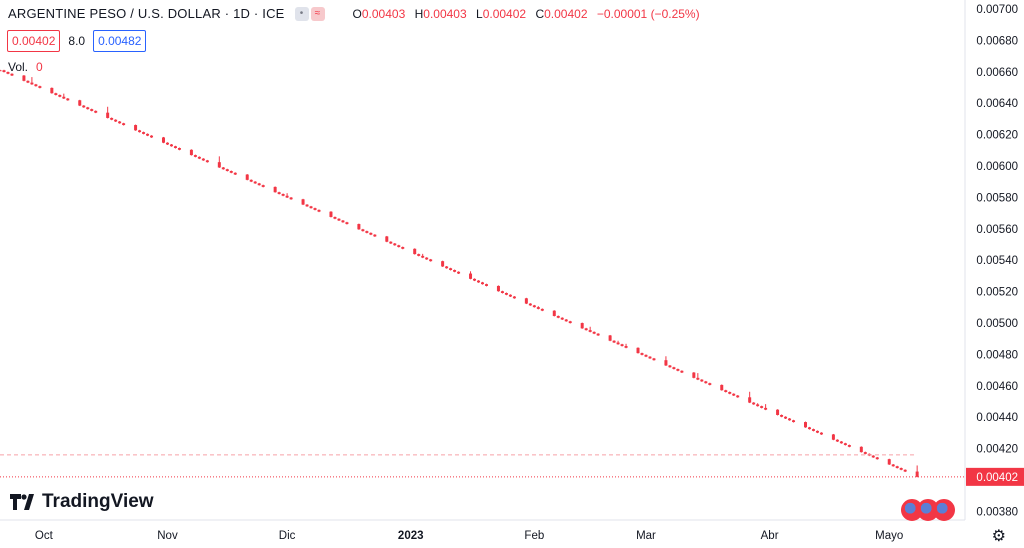 The width and height of the screenshot is (1024, 548). I want to click on time-tick-label: Mayo, so click(889, 536).